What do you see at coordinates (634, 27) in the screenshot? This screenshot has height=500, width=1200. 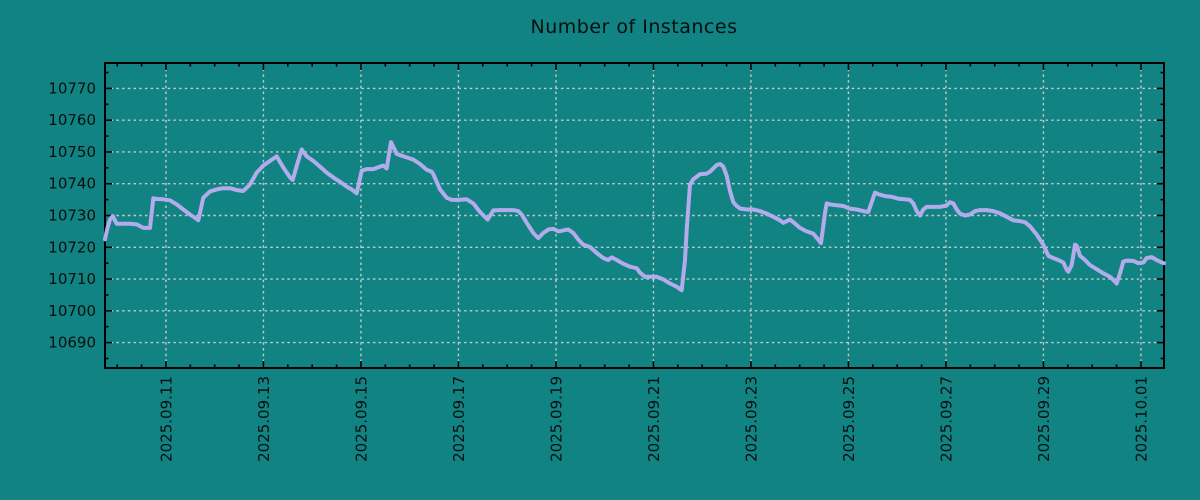 I see `chart-title: Number of Instances` at bounding box center [634, 27].